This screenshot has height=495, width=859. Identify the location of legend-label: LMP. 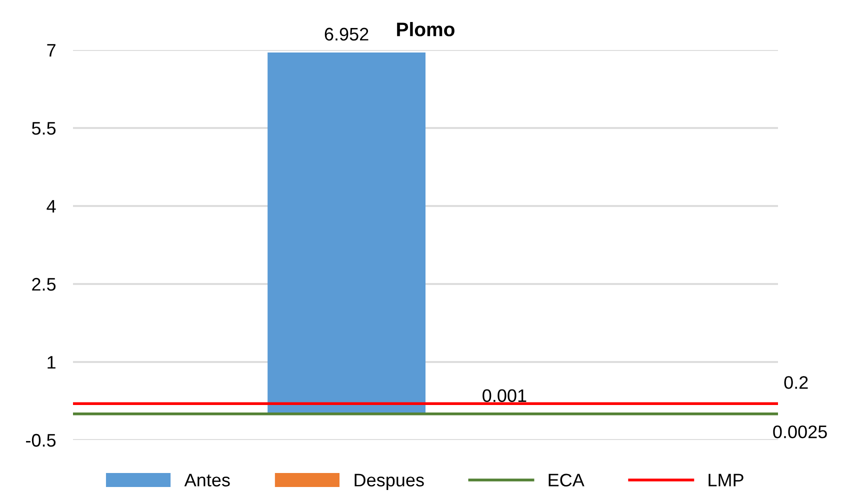
(726, 480).